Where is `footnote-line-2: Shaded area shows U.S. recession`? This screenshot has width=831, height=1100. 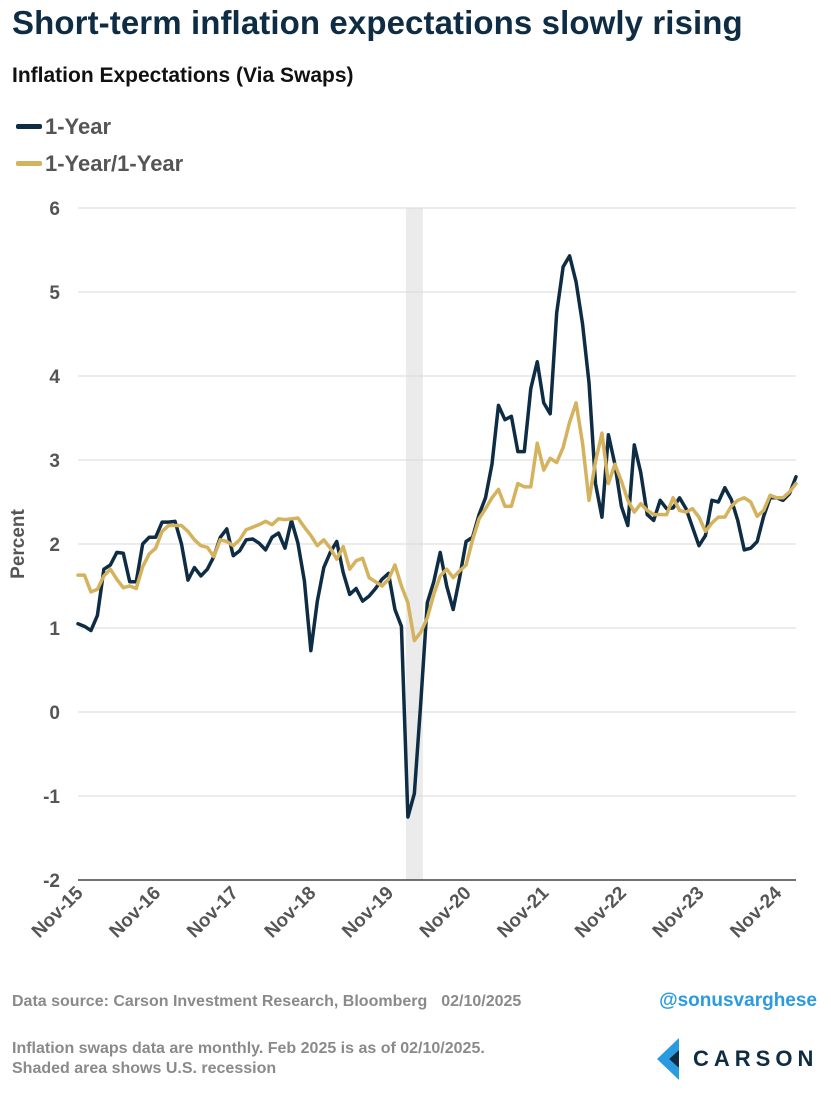 footnote-line-2: Shaded area shows U.S. recession is located at coordinates (144, 1068).